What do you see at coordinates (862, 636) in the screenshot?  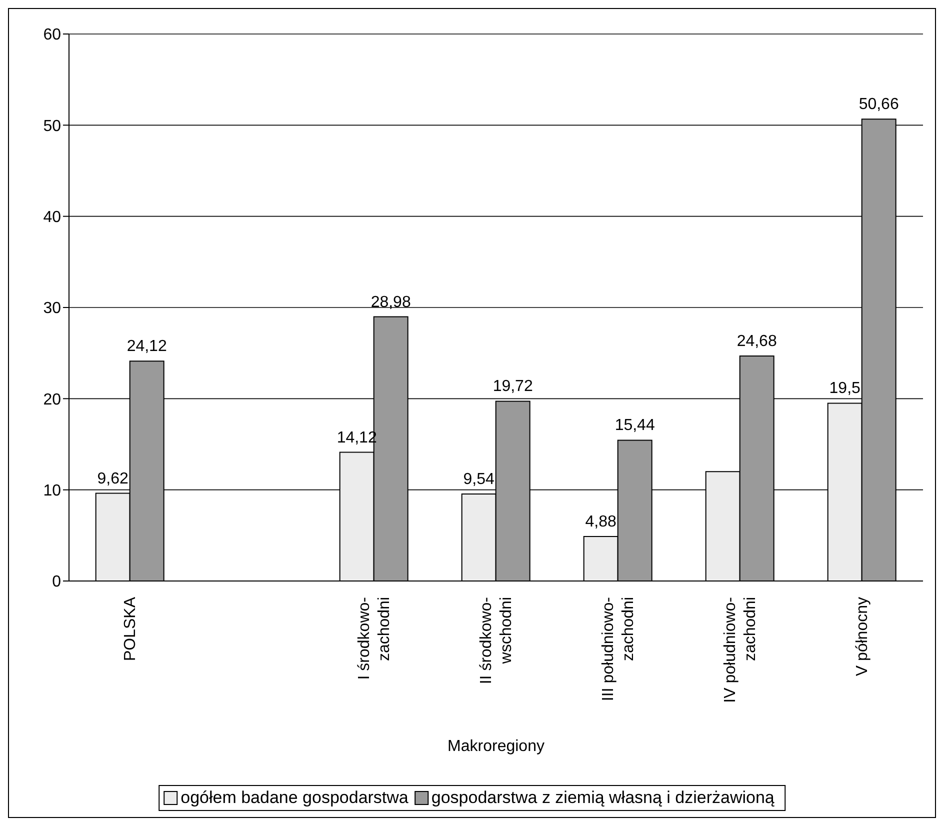 I see `x-tick-label: V północny` at bounding box center [862, 636].